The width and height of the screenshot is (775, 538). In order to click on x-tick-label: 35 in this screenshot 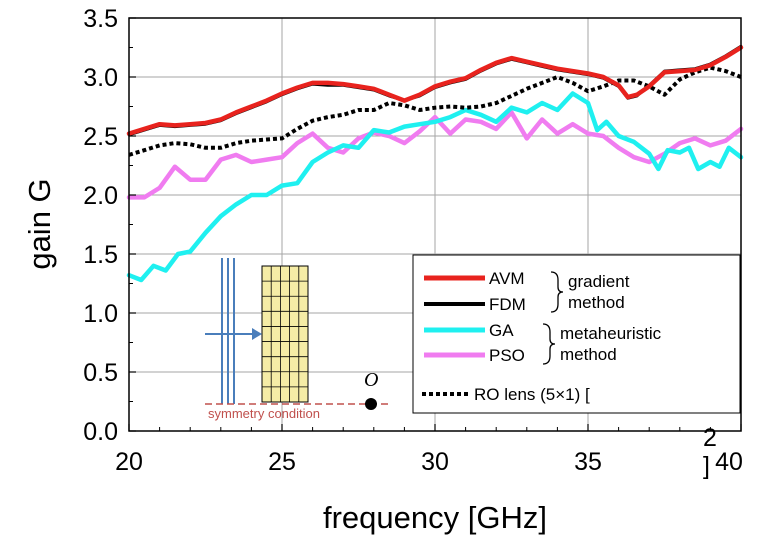, I will do `click(588, 462)`.